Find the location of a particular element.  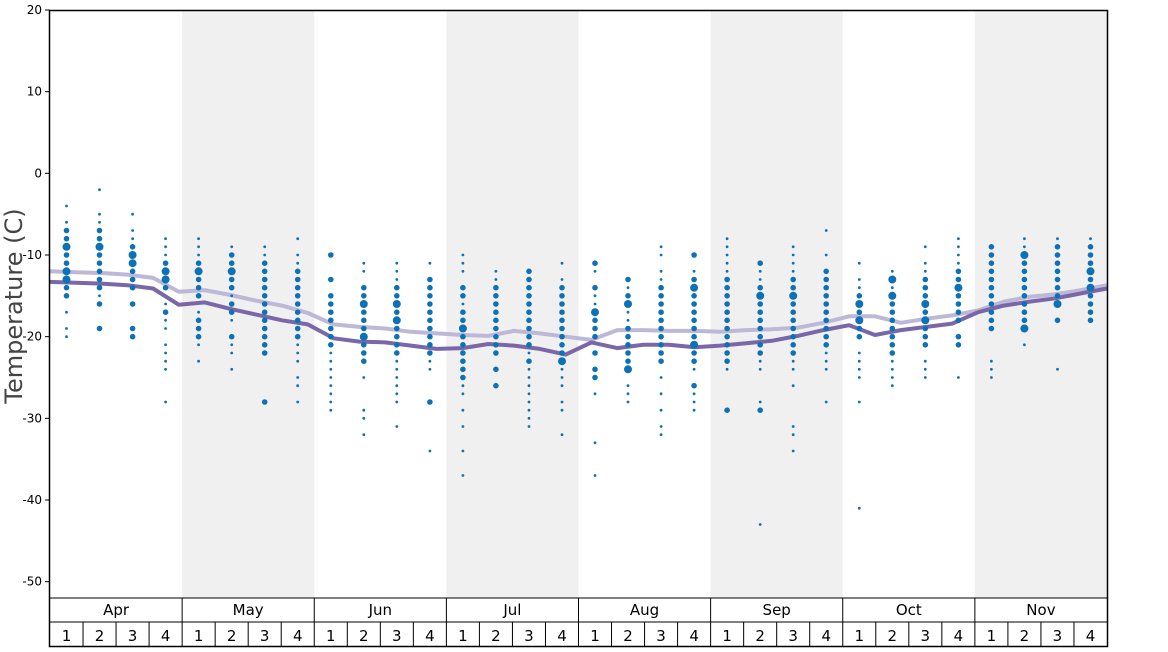

month-band-sep is located at coordinates (776, 304).